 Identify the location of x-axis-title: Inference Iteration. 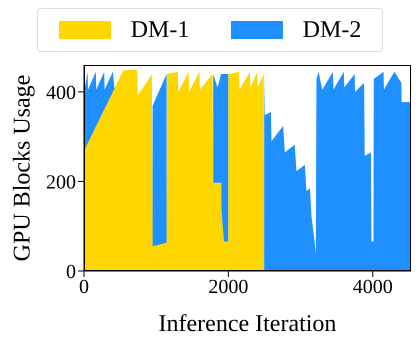
(247, 324).